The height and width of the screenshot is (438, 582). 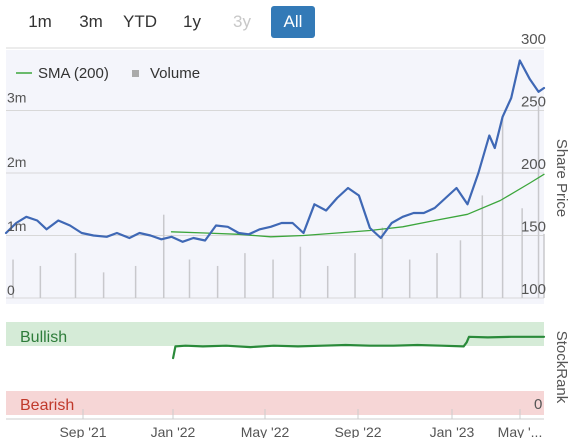 I want to click on x-tick-label: Jan '22, so click(x=173, y=431).